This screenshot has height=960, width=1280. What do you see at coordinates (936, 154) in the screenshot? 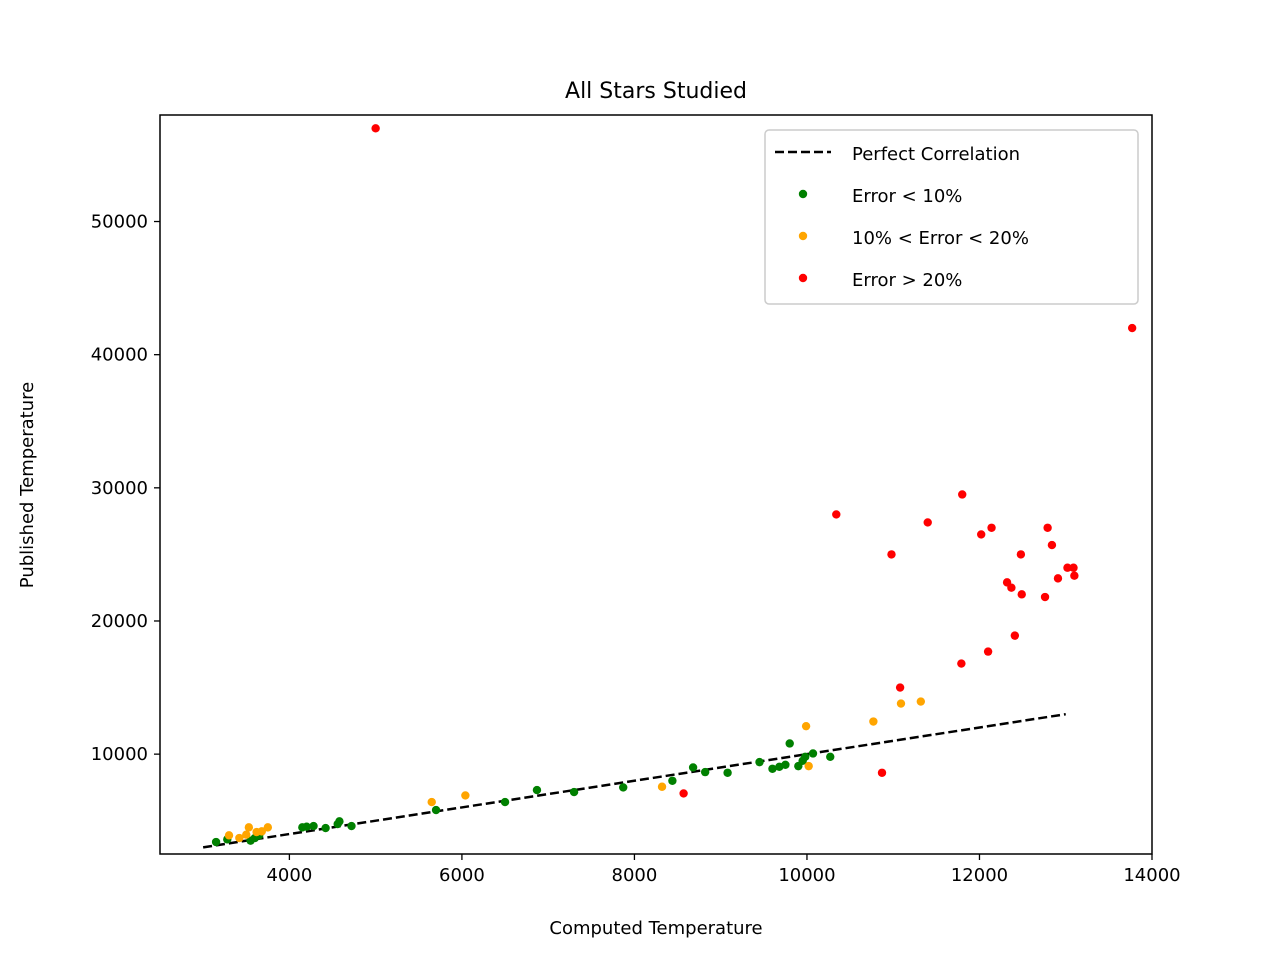
I see `legend-label: Perfect Correlation` at bounding box center [936, 154].